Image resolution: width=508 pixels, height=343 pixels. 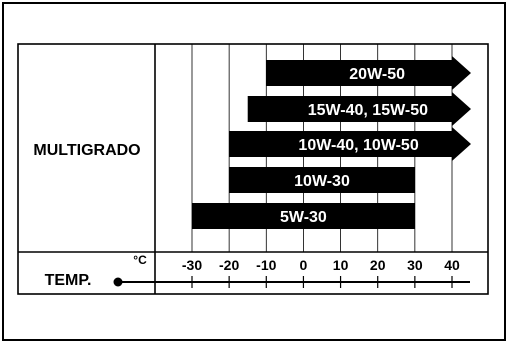 What do you see at coordinates (341, 265) in the screenshot?
I see `axis-tick-label: 10` at bounding box center [341, 265].